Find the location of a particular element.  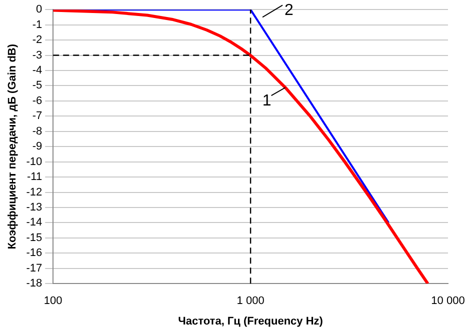

y-tick-label: -1 is located at coordinates (37, 24).